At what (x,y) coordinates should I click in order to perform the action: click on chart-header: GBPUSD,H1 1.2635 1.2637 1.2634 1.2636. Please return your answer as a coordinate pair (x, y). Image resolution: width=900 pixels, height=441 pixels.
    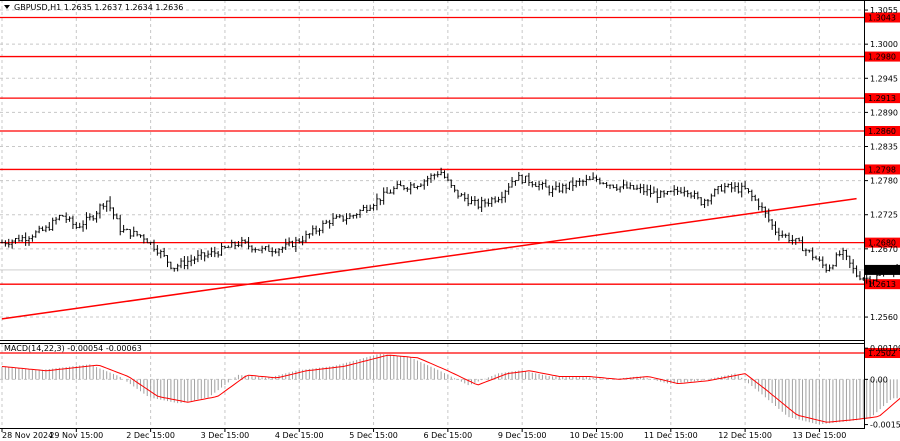
    Looking at the image, I should click on (98, 7).